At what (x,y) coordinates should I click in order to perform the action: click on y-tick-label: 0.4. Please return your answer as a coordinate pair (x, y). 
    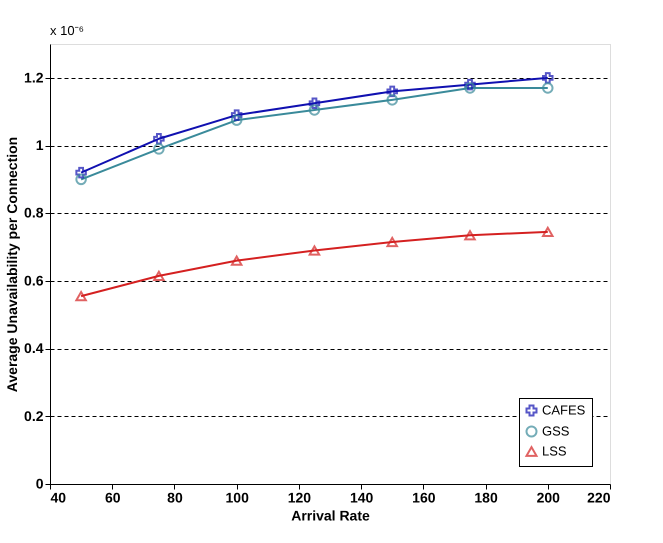
    Looking at the image, I should click on (34, 348).